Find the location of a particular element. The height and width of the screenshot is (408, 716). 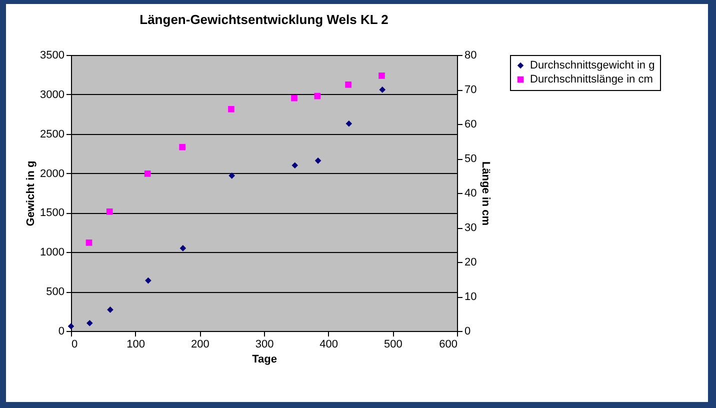

y-axis-title: Gewicht in g is located at coordinates (31, 193).